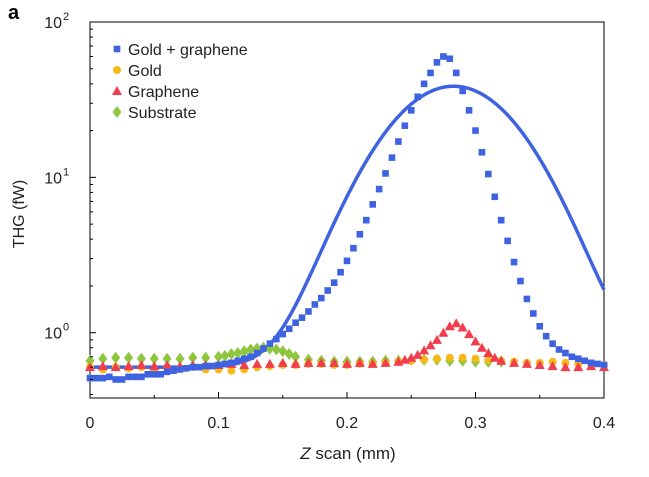 Image resolution: width=649 pixels, height=477 pixels. What do you see at coordinates (19, 214) in the screenshot?
I see `y-axis-label: THG (fW)` at bounding box center [19, 214].